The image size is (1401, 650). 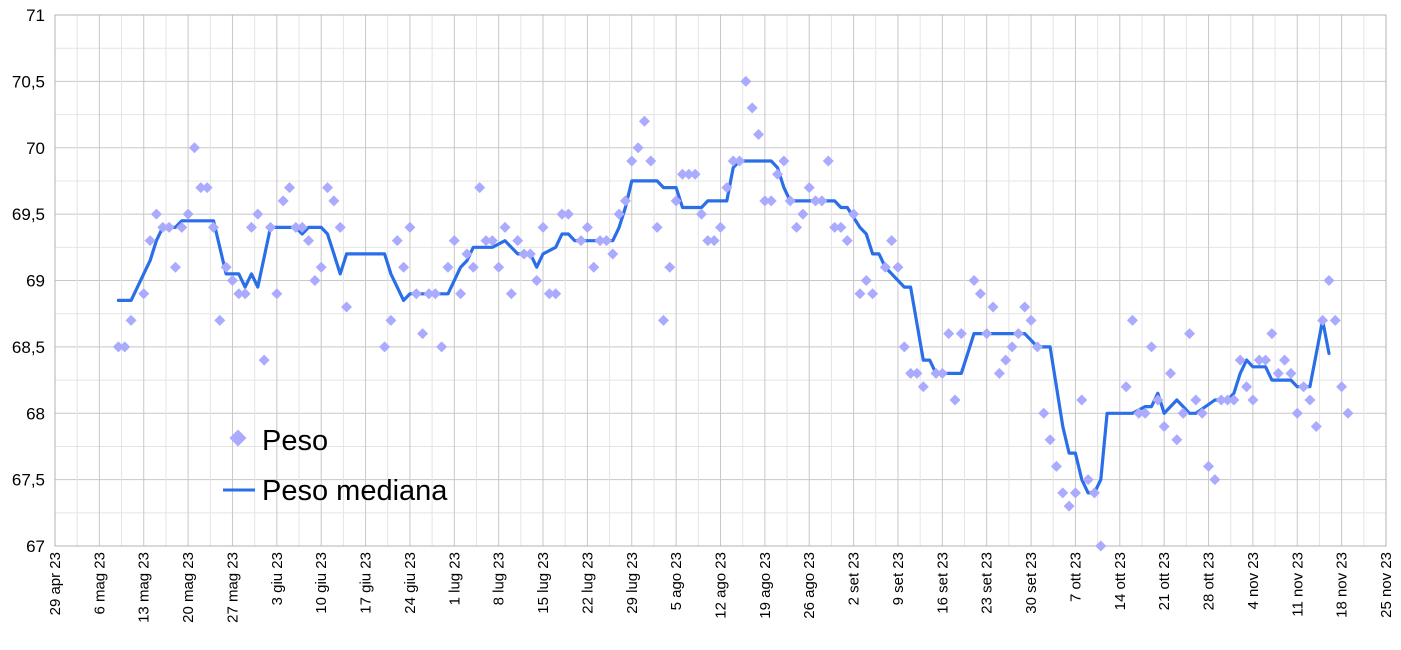 I want to click on x-tick-label: 11 nov 23, so click(x=1297, y=584).